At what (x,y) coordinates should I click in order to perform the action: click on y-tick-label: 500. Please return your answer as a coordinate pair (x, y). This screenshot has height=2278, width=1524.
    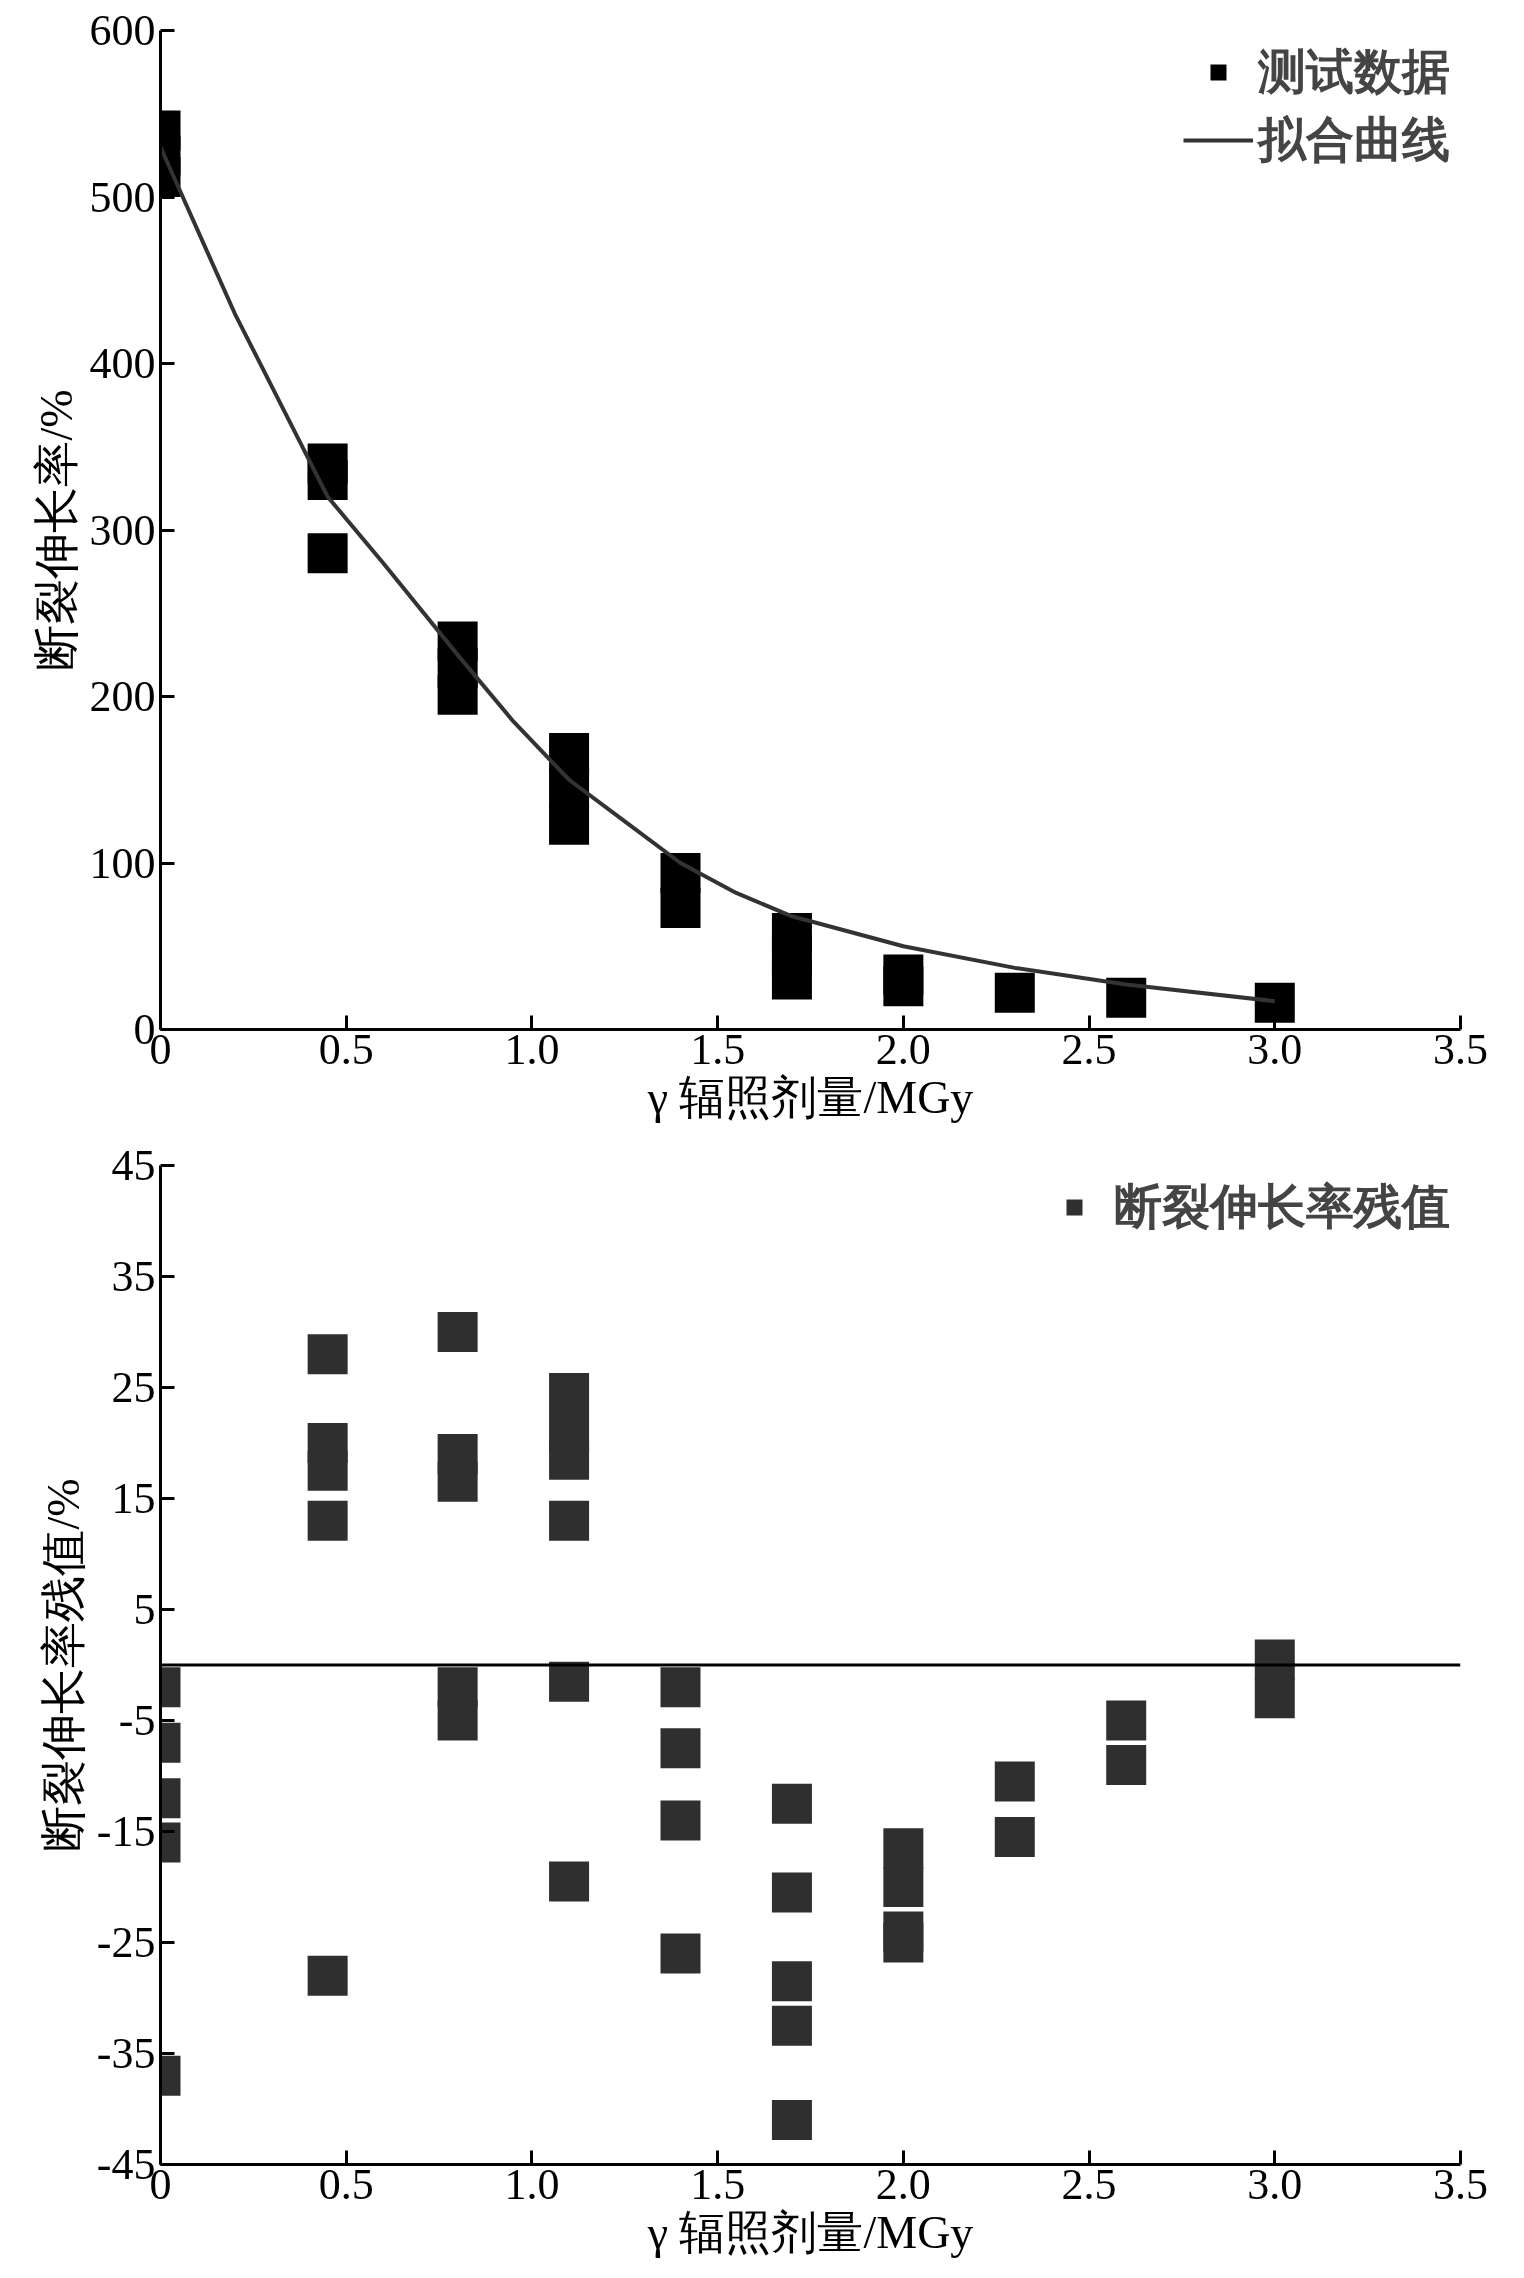
    Looking at the image, I should click on (122, 197).